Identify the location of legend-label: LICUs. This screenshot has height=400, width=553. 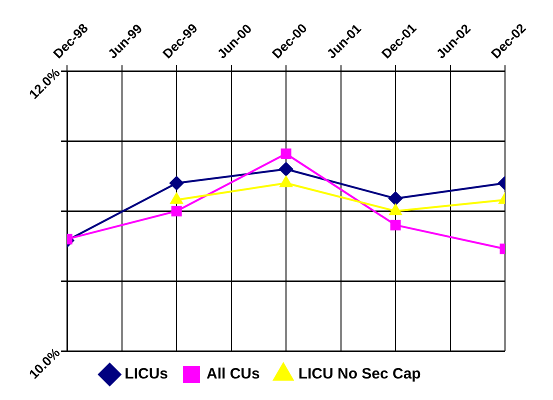
(146, 374).